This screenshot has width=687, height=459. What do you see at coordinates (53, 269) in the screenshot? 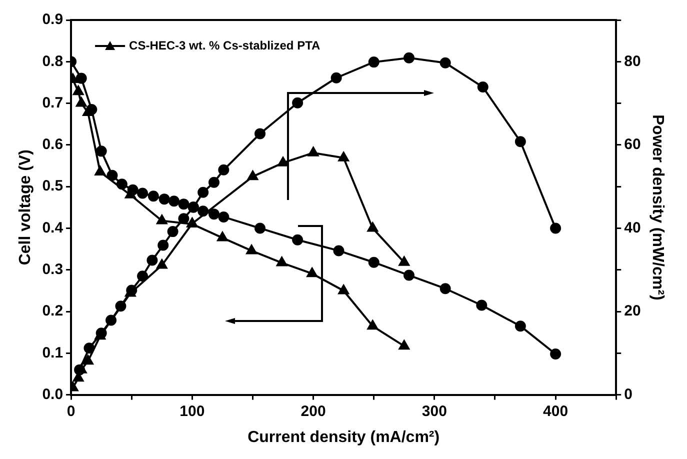
I see `y-tick-label: 0.3` at bounding box center [53, 269].